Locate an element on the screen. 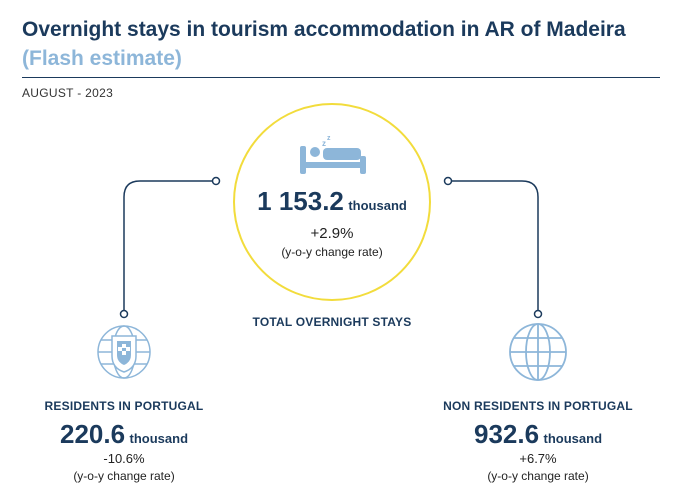  total-unit: thousand is located at coordinates (377, 205).